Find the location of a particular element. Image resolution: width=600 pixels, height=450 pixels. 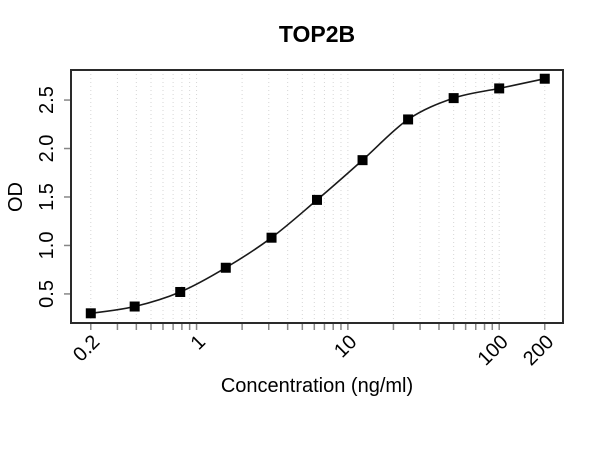

x-tick-label: 10 is located at coordinates (345, 346).